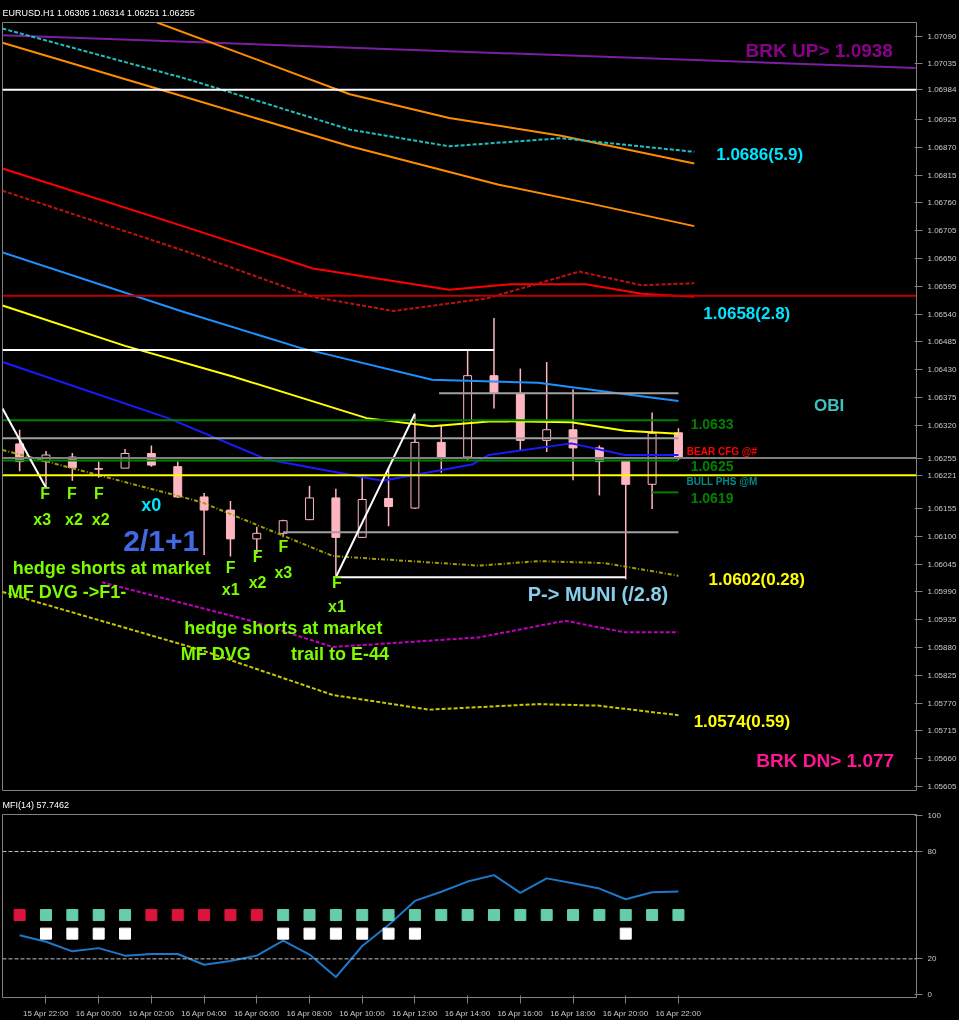 This screenshot has height=1023, width=959. I want to click on y-tick-label: 1.05990, so click(942, 592).